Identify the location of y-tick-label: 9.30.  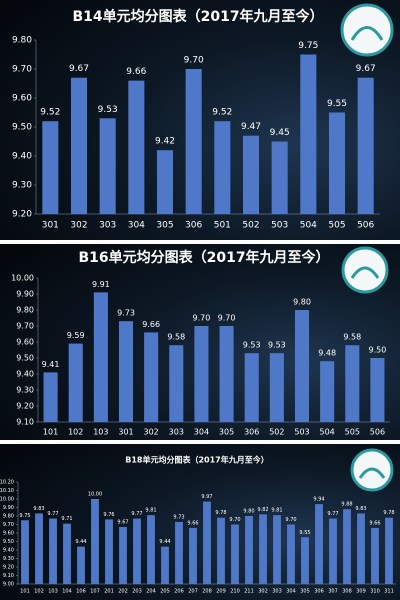
(22, 186).